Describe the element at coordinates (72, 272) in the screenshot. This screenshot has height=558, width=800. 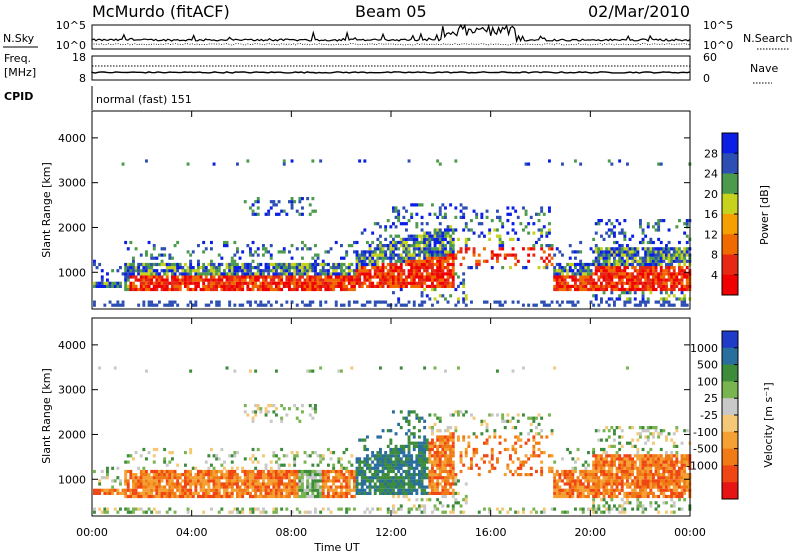
I see `power-ytick-1000: 1000` at that location.